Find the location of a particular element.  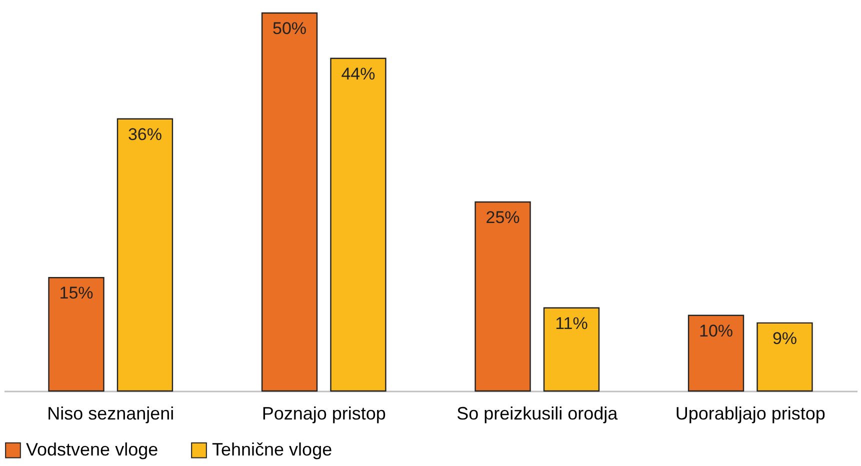

legend-label: Tehnične vloge is located at coordinates (272, 449).